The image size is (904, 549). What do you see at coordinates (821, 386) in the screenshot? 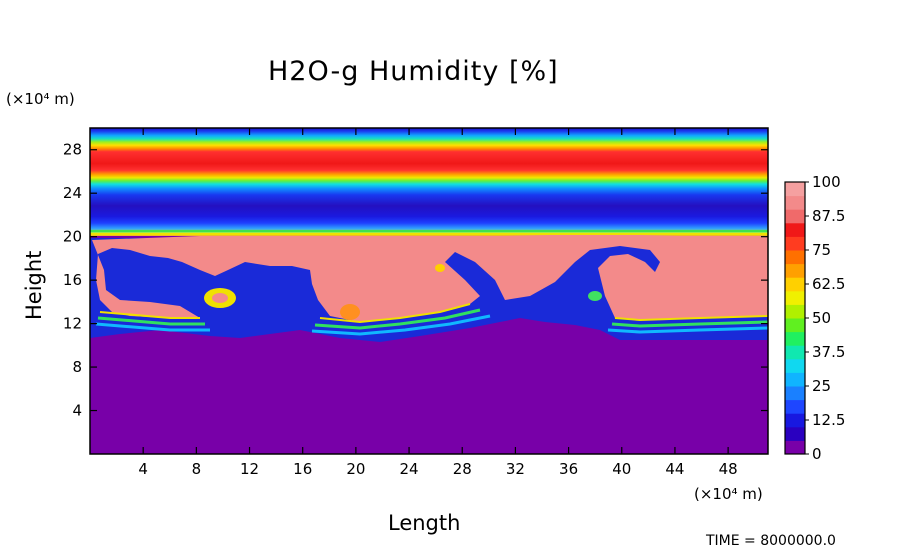
I see `colorbar-label: 25` at bounding box center [821, 386].